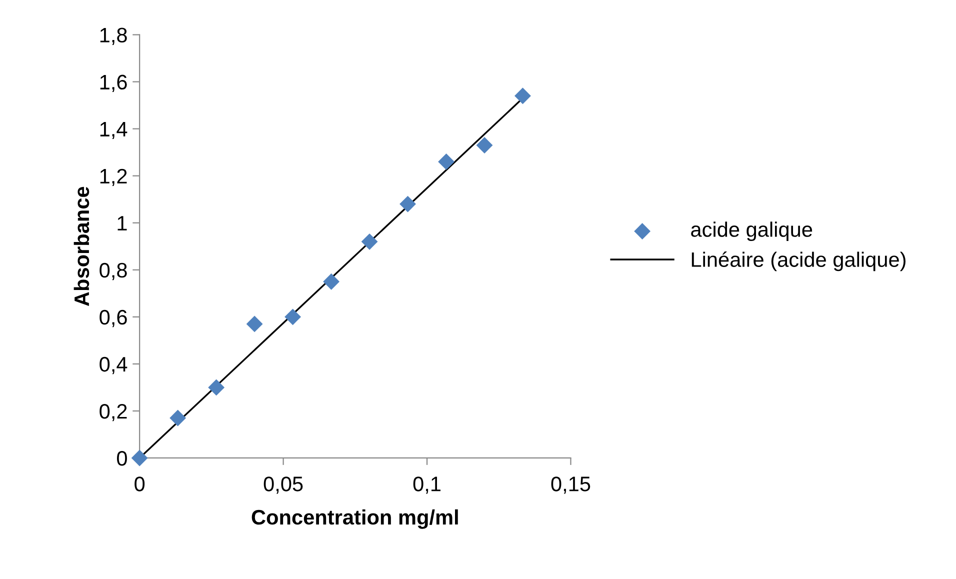 Image resolution: width=956 pixels, height=579 pixels. I want to click on y-tick-label: 1,6, so click(113, 83).